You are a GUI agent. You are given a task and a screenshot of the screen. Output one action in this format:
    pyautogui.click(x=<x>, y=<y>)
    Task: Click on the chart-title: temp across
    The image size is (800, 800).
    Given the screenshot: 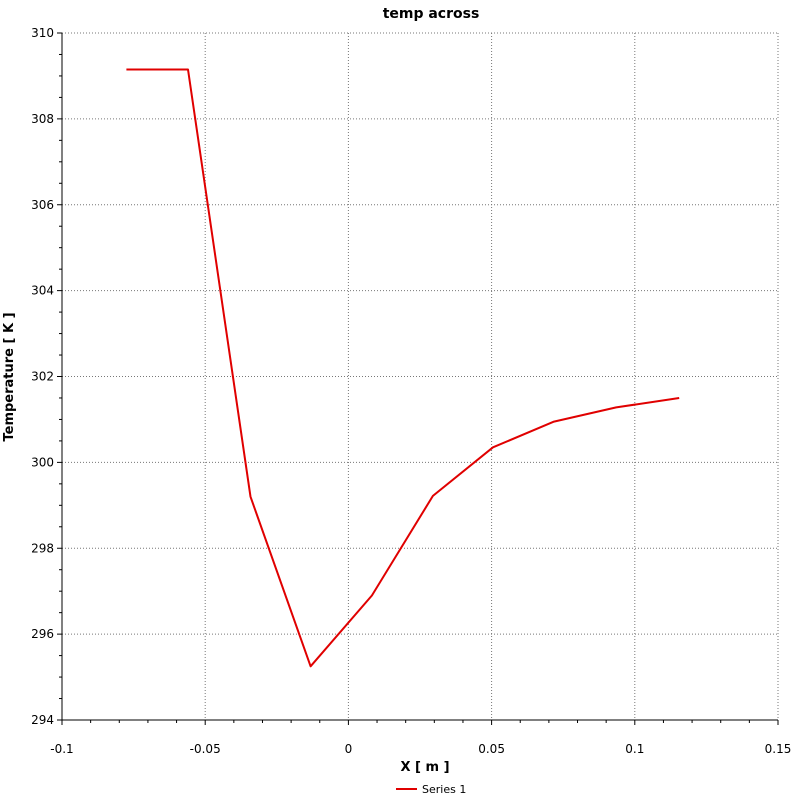 What is the action you would take?
    pyautogui.click(x=431, y=14)
    